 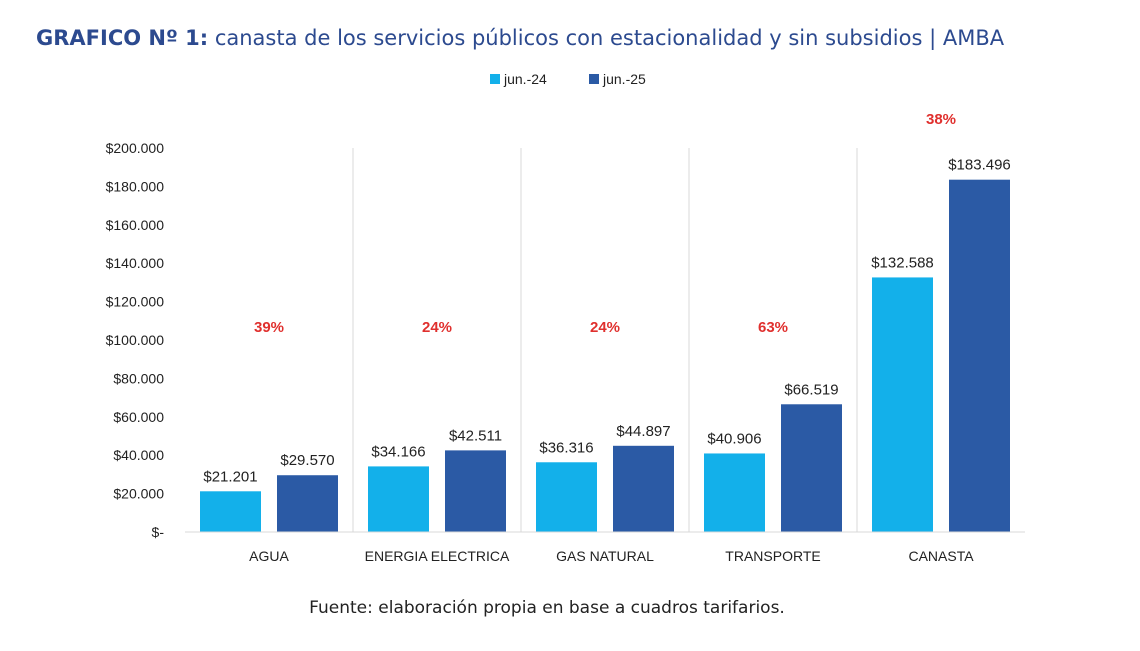 What do you see at coordinates (902, 262) in the screenshot?
I see `data-label: $132.588` at bounding box center [902, 262].